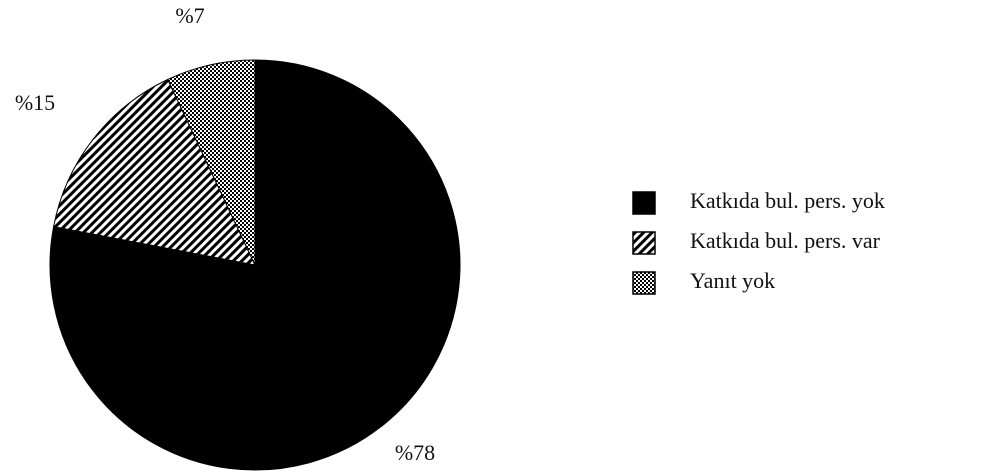  I want to click on legend-label: Katkıda bul. pers. yok, so click(787, 200).